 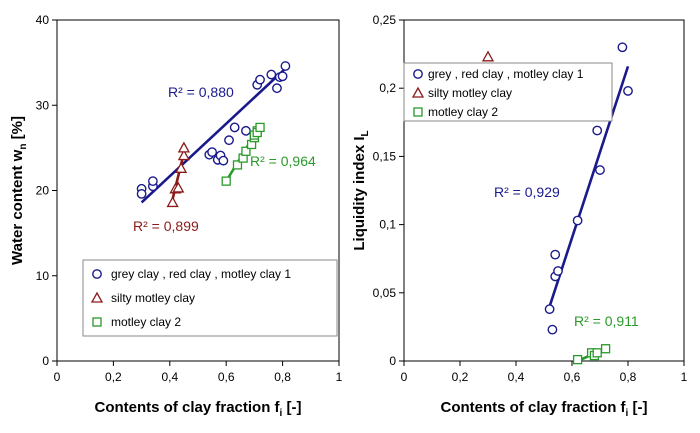 What do you see at coordinates (385, 156) in the screenshot?
I see `y-tick-label: 0,15` at bounding box center [385, 156].